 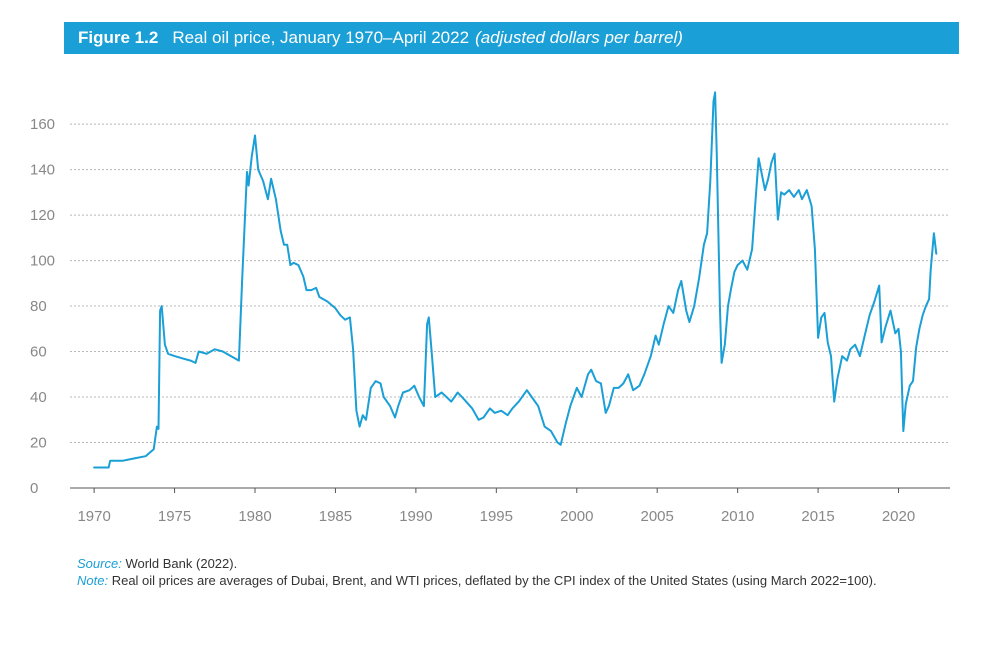 What do you see at coordinates (415, 516) in the screenshot?
I see `x-tick-label: 1990` at bounding box center [415, 516].